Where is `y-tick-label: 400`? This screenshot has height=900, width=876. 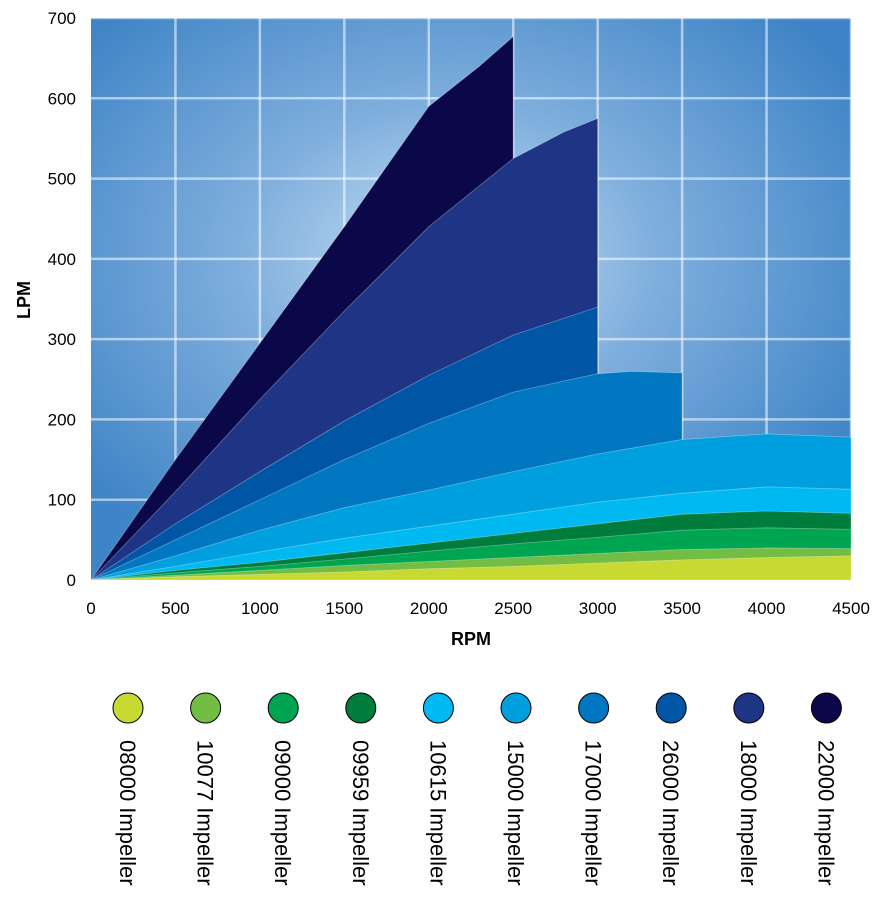
y-tick-label: 400 is located at coordinates (62, 259).